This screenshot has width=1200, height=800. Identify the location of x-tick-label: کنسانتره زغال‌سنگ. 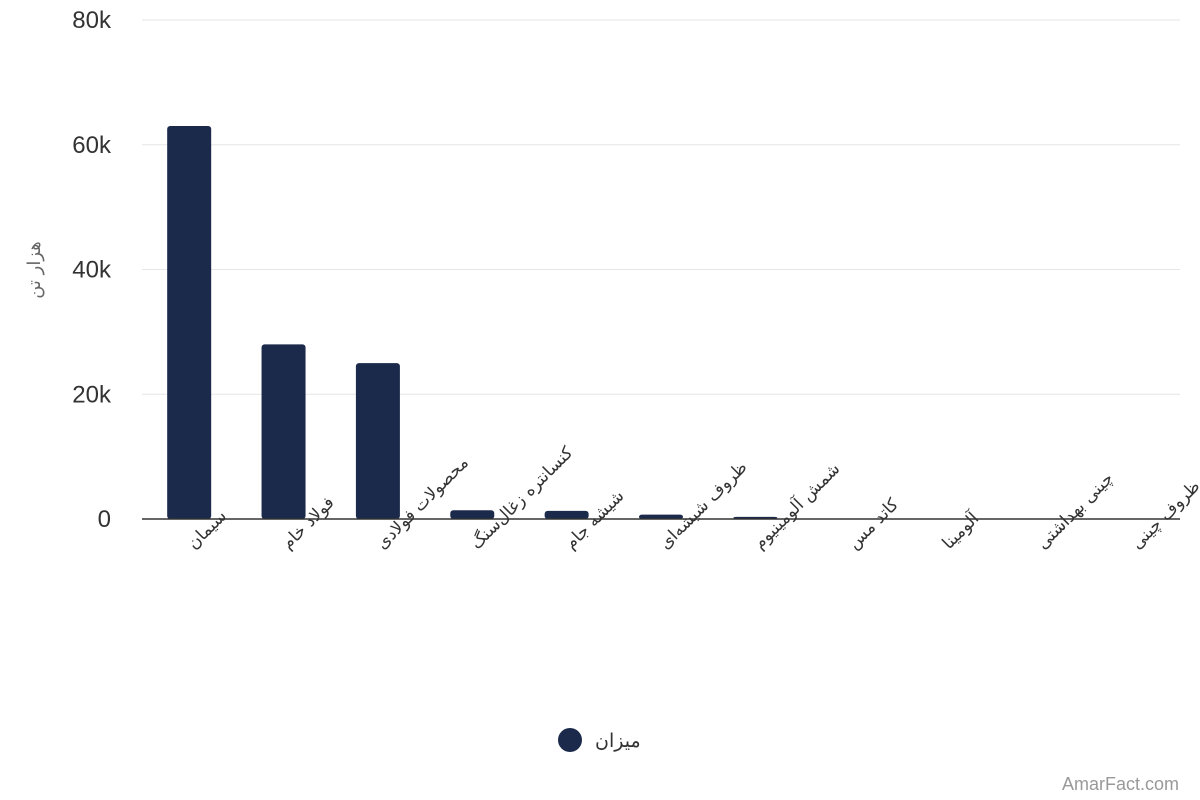
(522, 498).